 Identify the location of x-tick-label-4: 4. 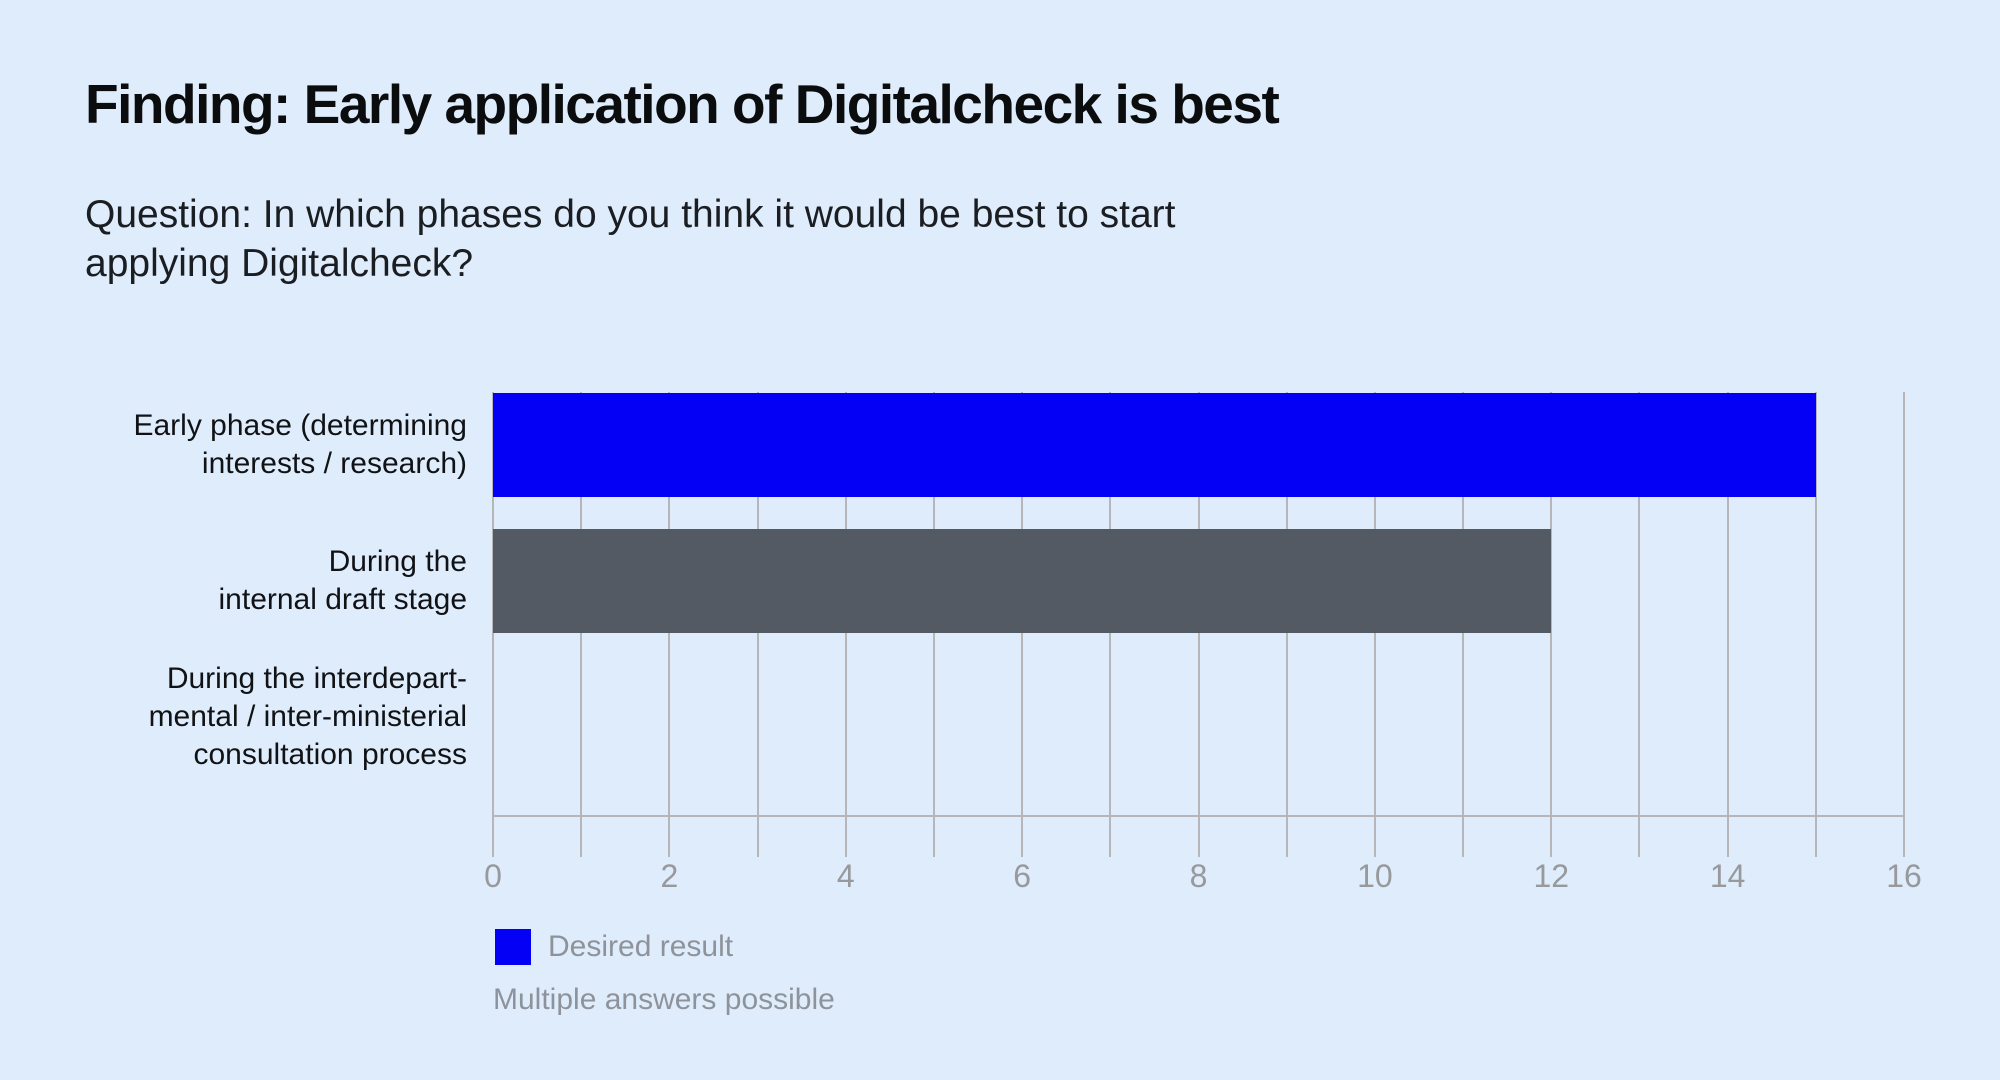
(845, 876).